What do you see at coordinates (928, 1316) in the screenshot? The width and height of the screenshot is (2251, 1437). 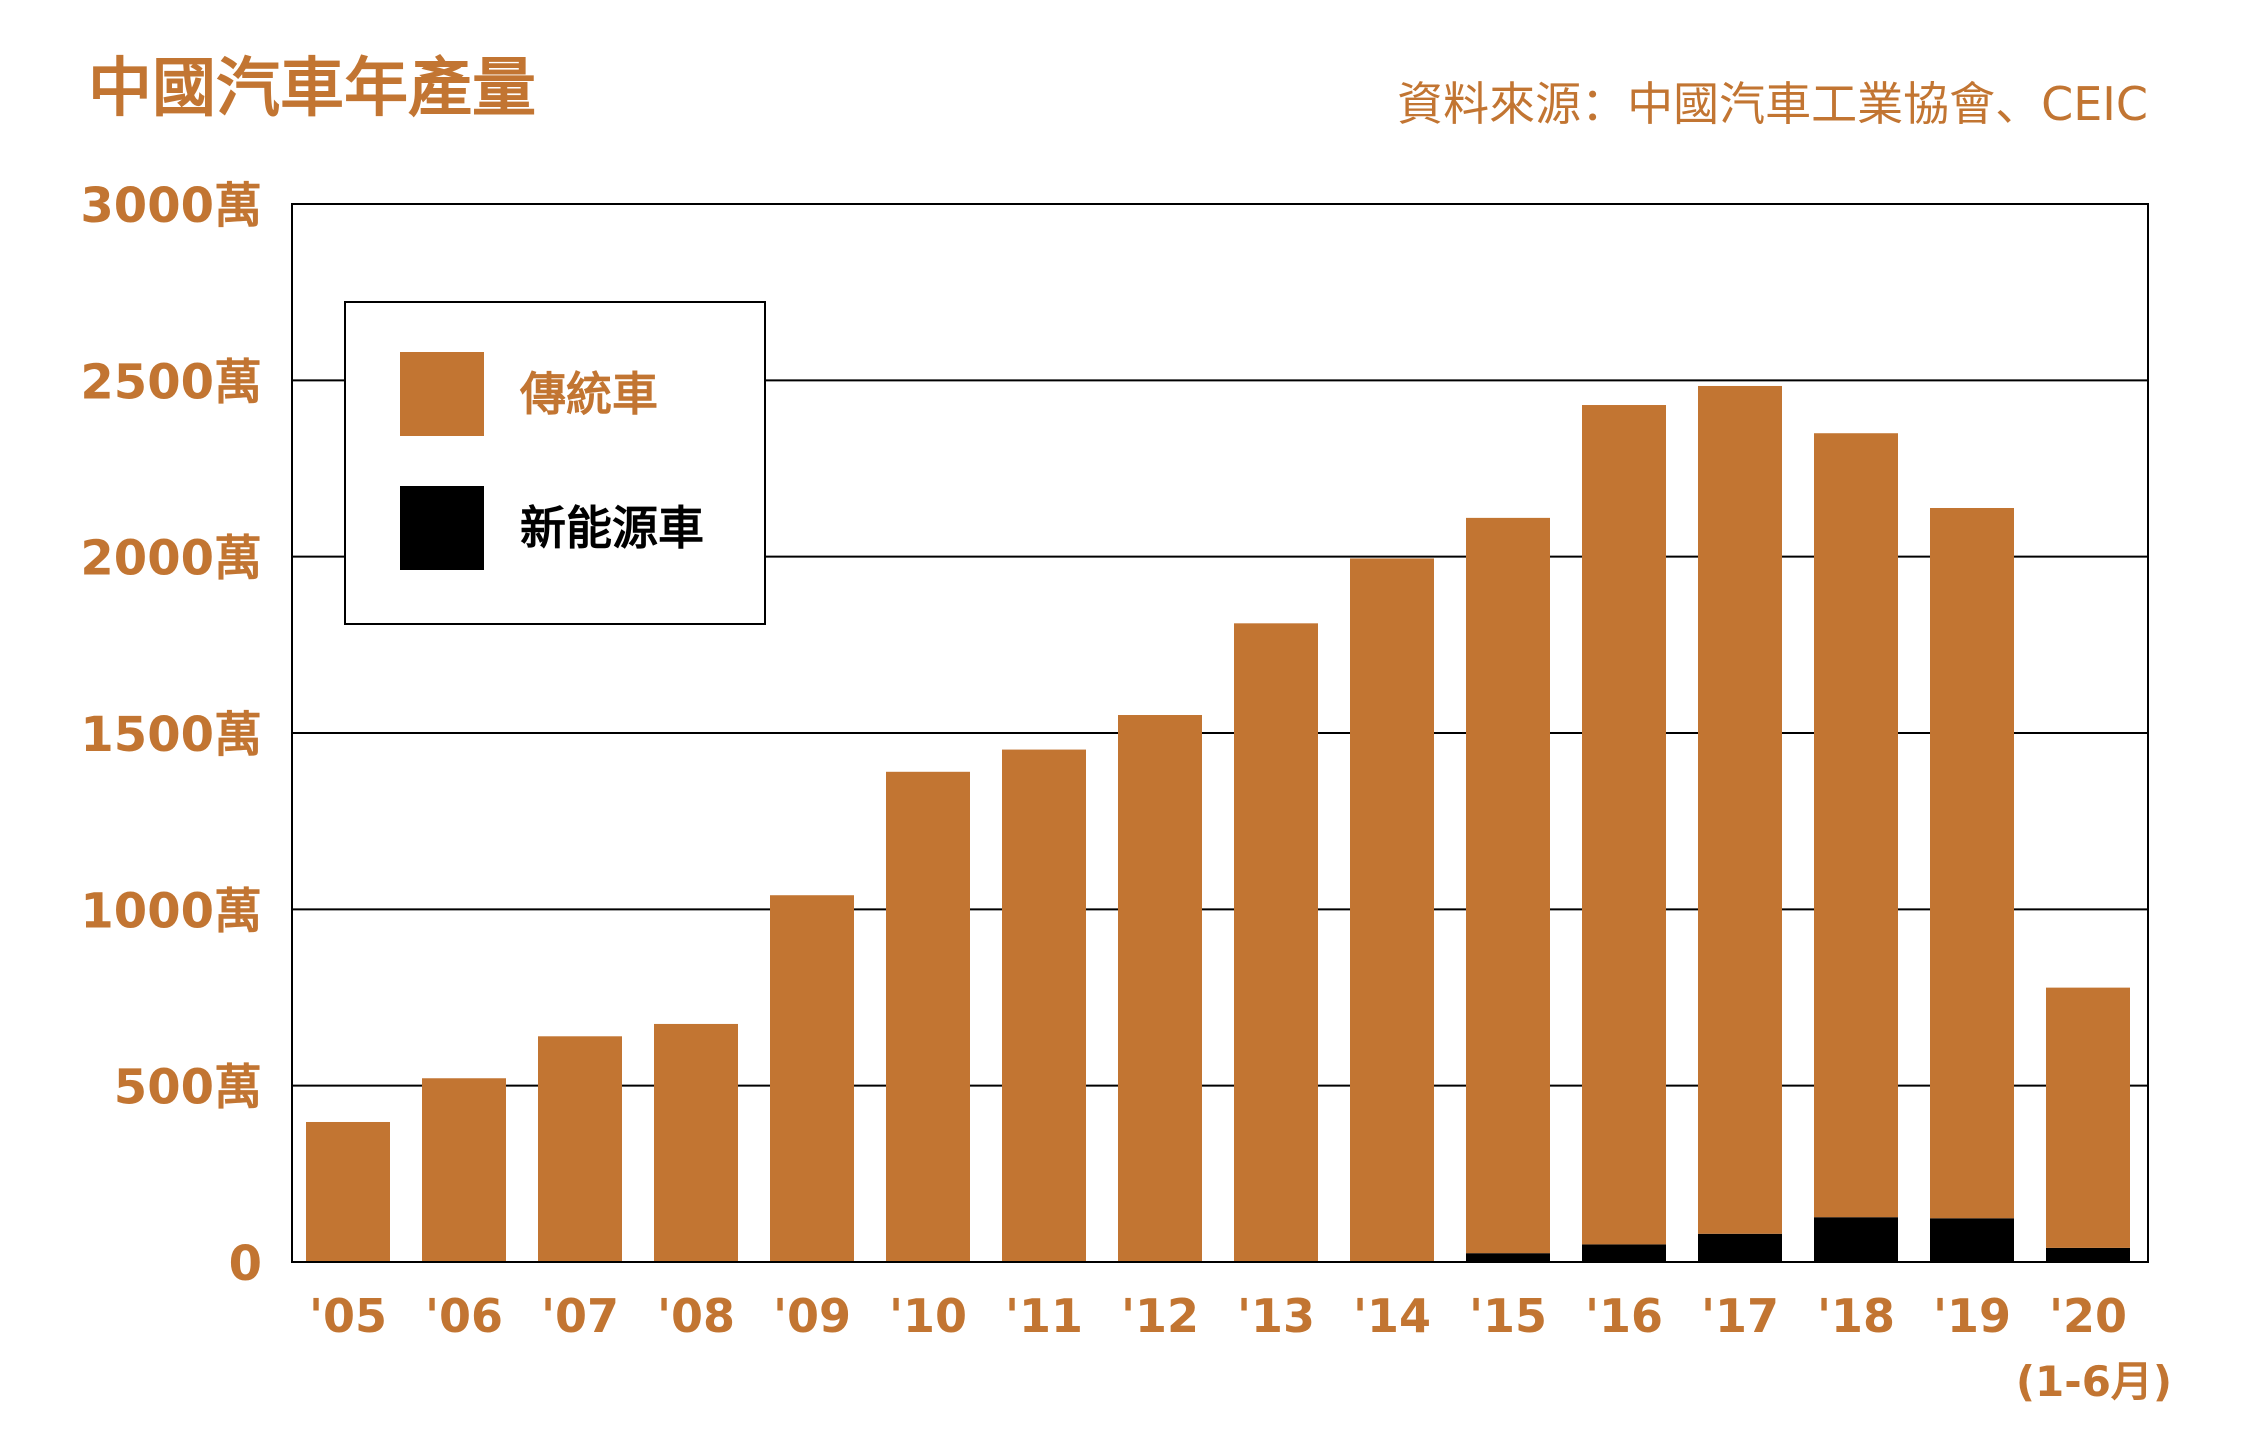 I see `x-tick-label: '10` at bounding box center [928, 1316].